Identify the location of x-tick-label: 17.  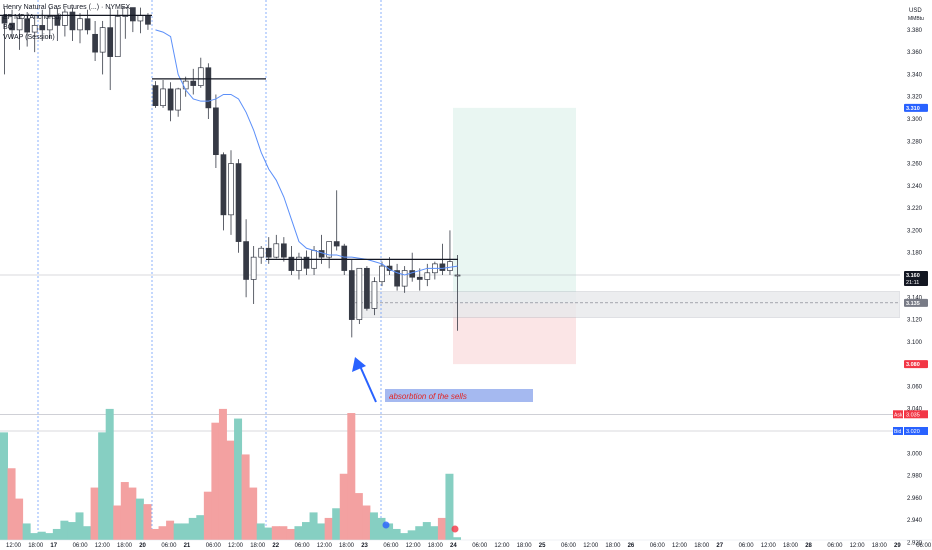
(53, 546).